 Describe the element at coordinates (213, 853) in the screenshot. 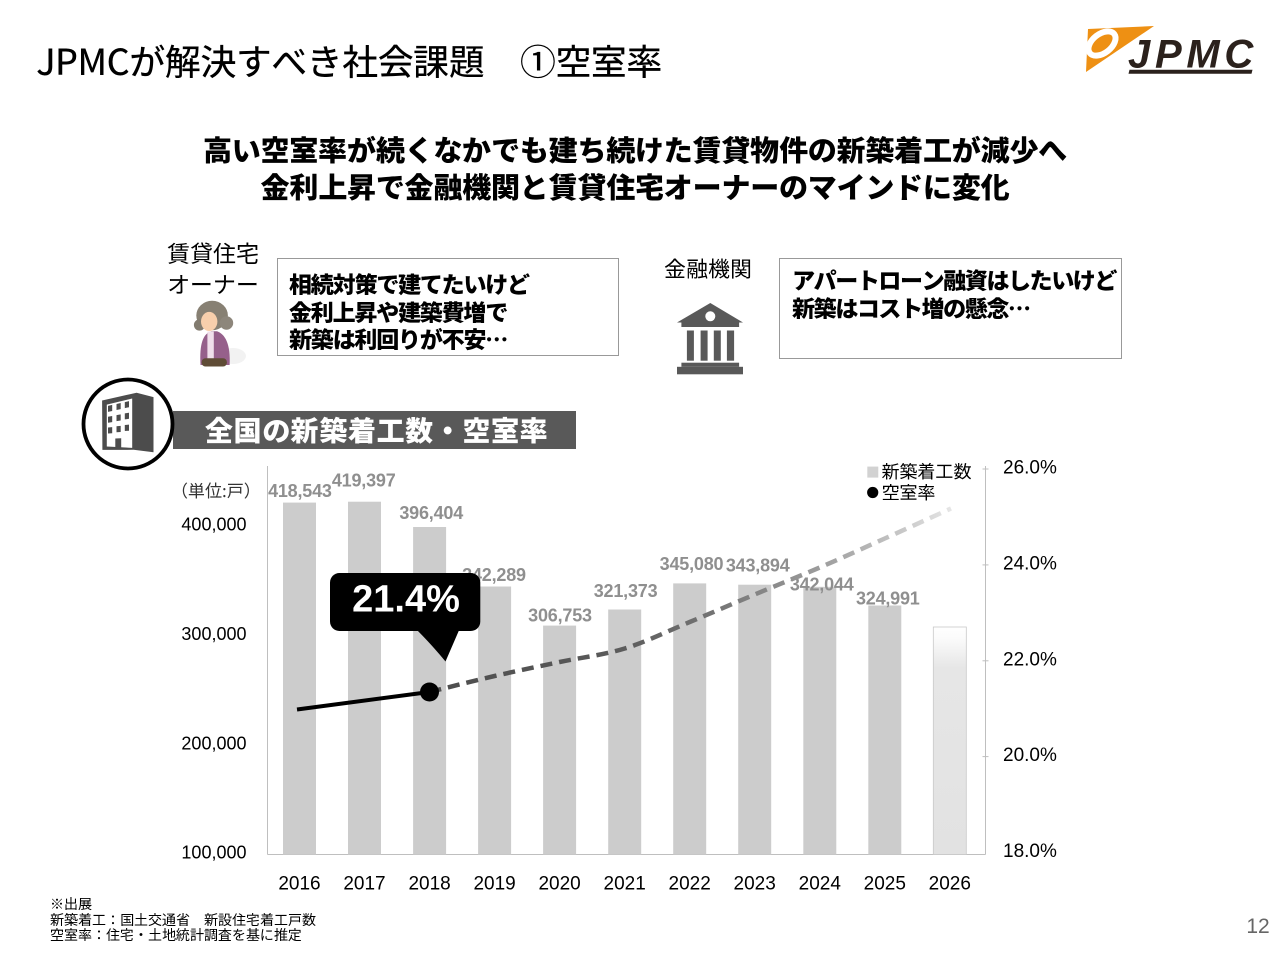

I see `svg-text: 100,000` at that location.